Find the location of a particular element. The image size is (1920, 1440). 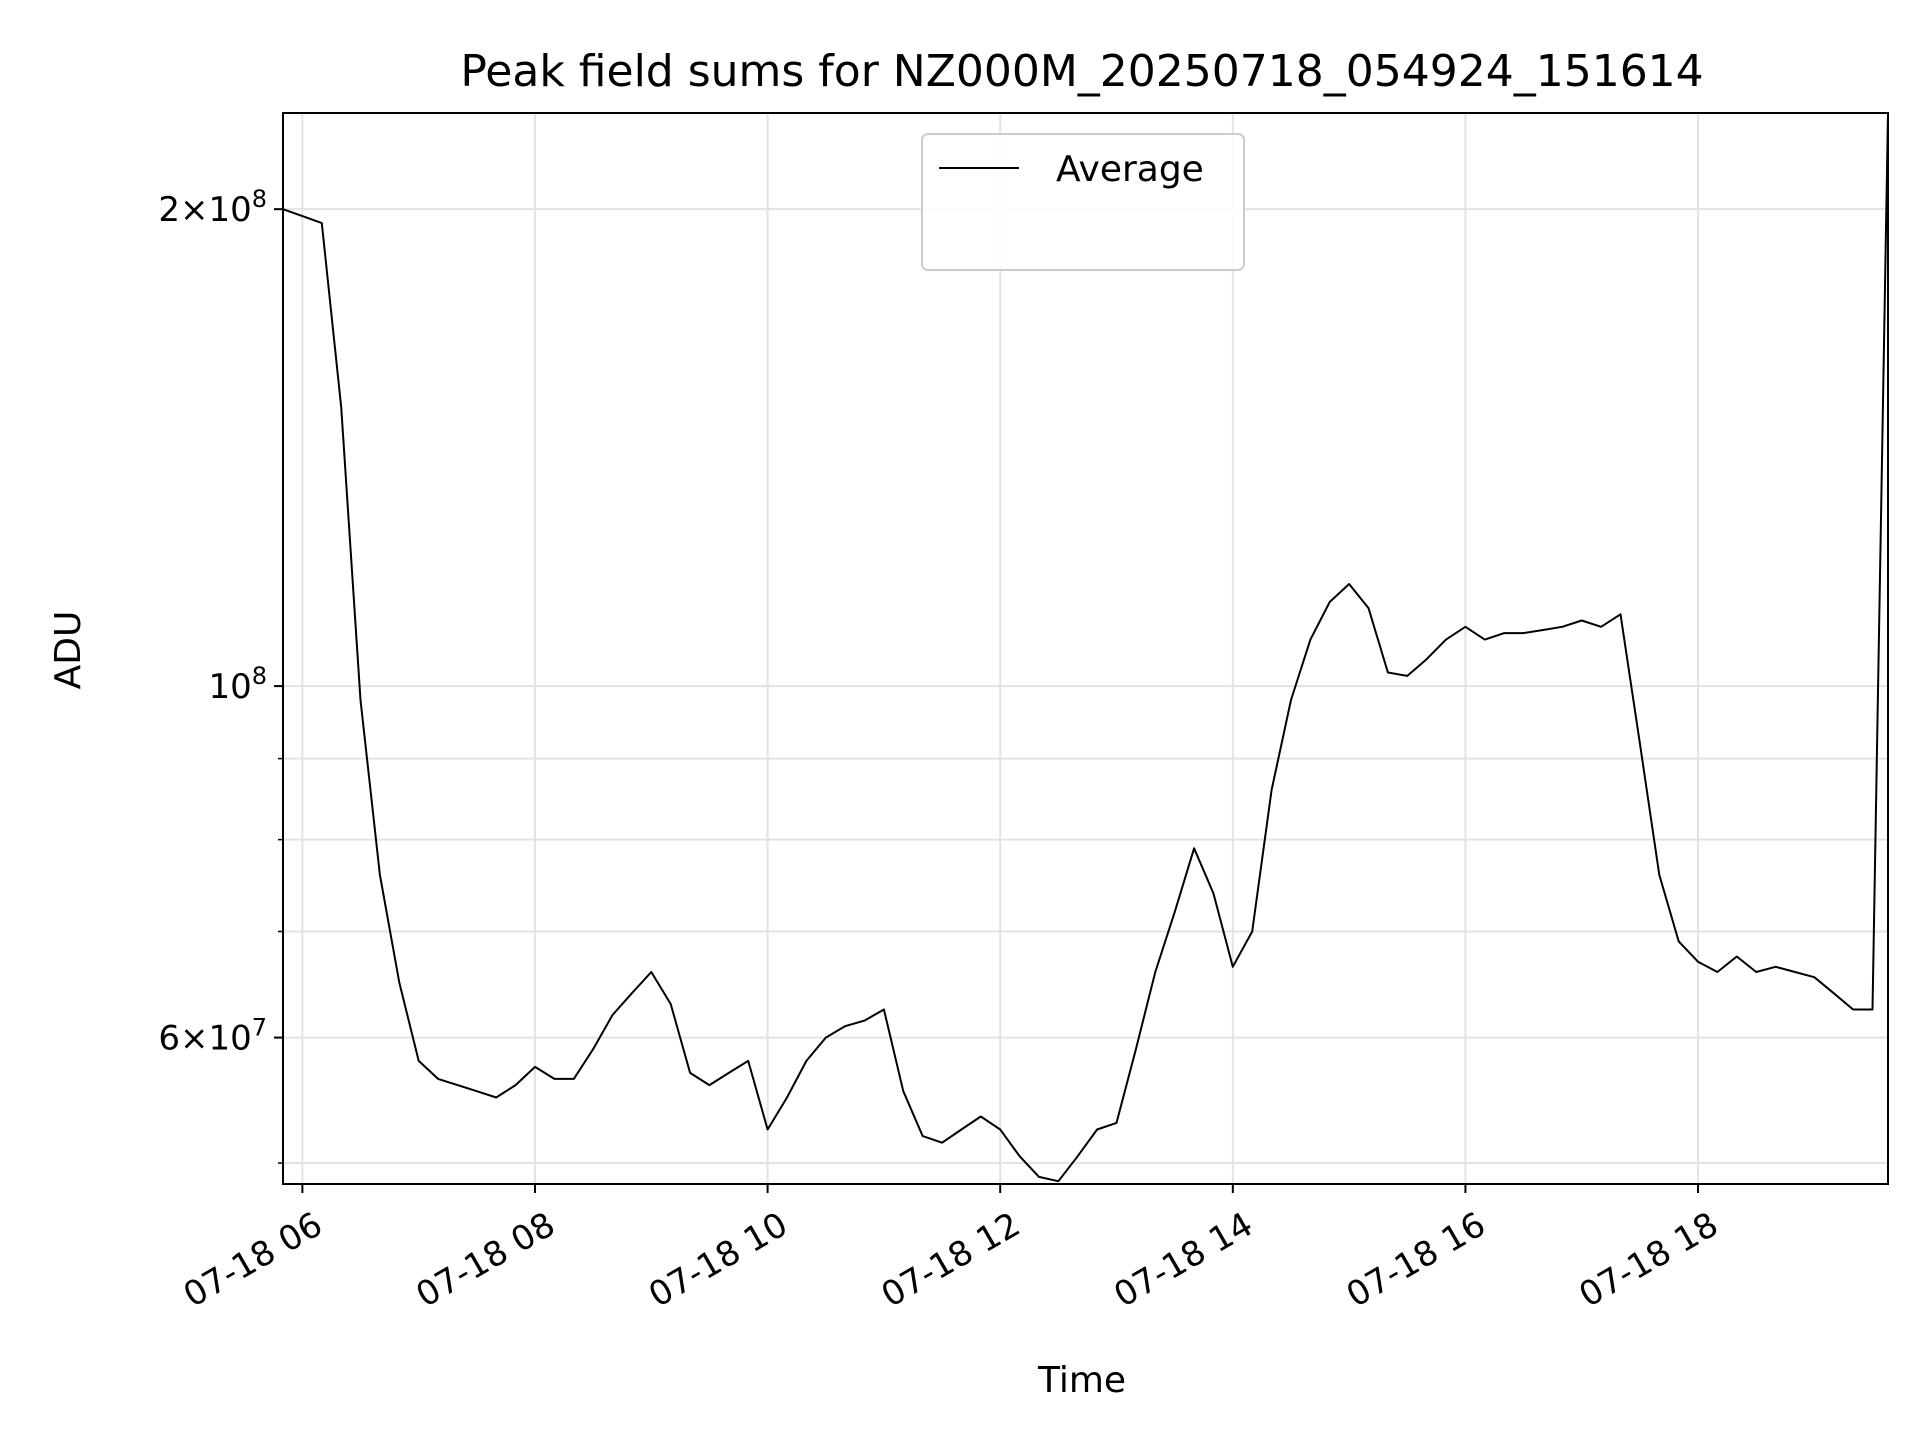

x-tick-label: 07-18 16 is located at coordinates (1416, 1260).